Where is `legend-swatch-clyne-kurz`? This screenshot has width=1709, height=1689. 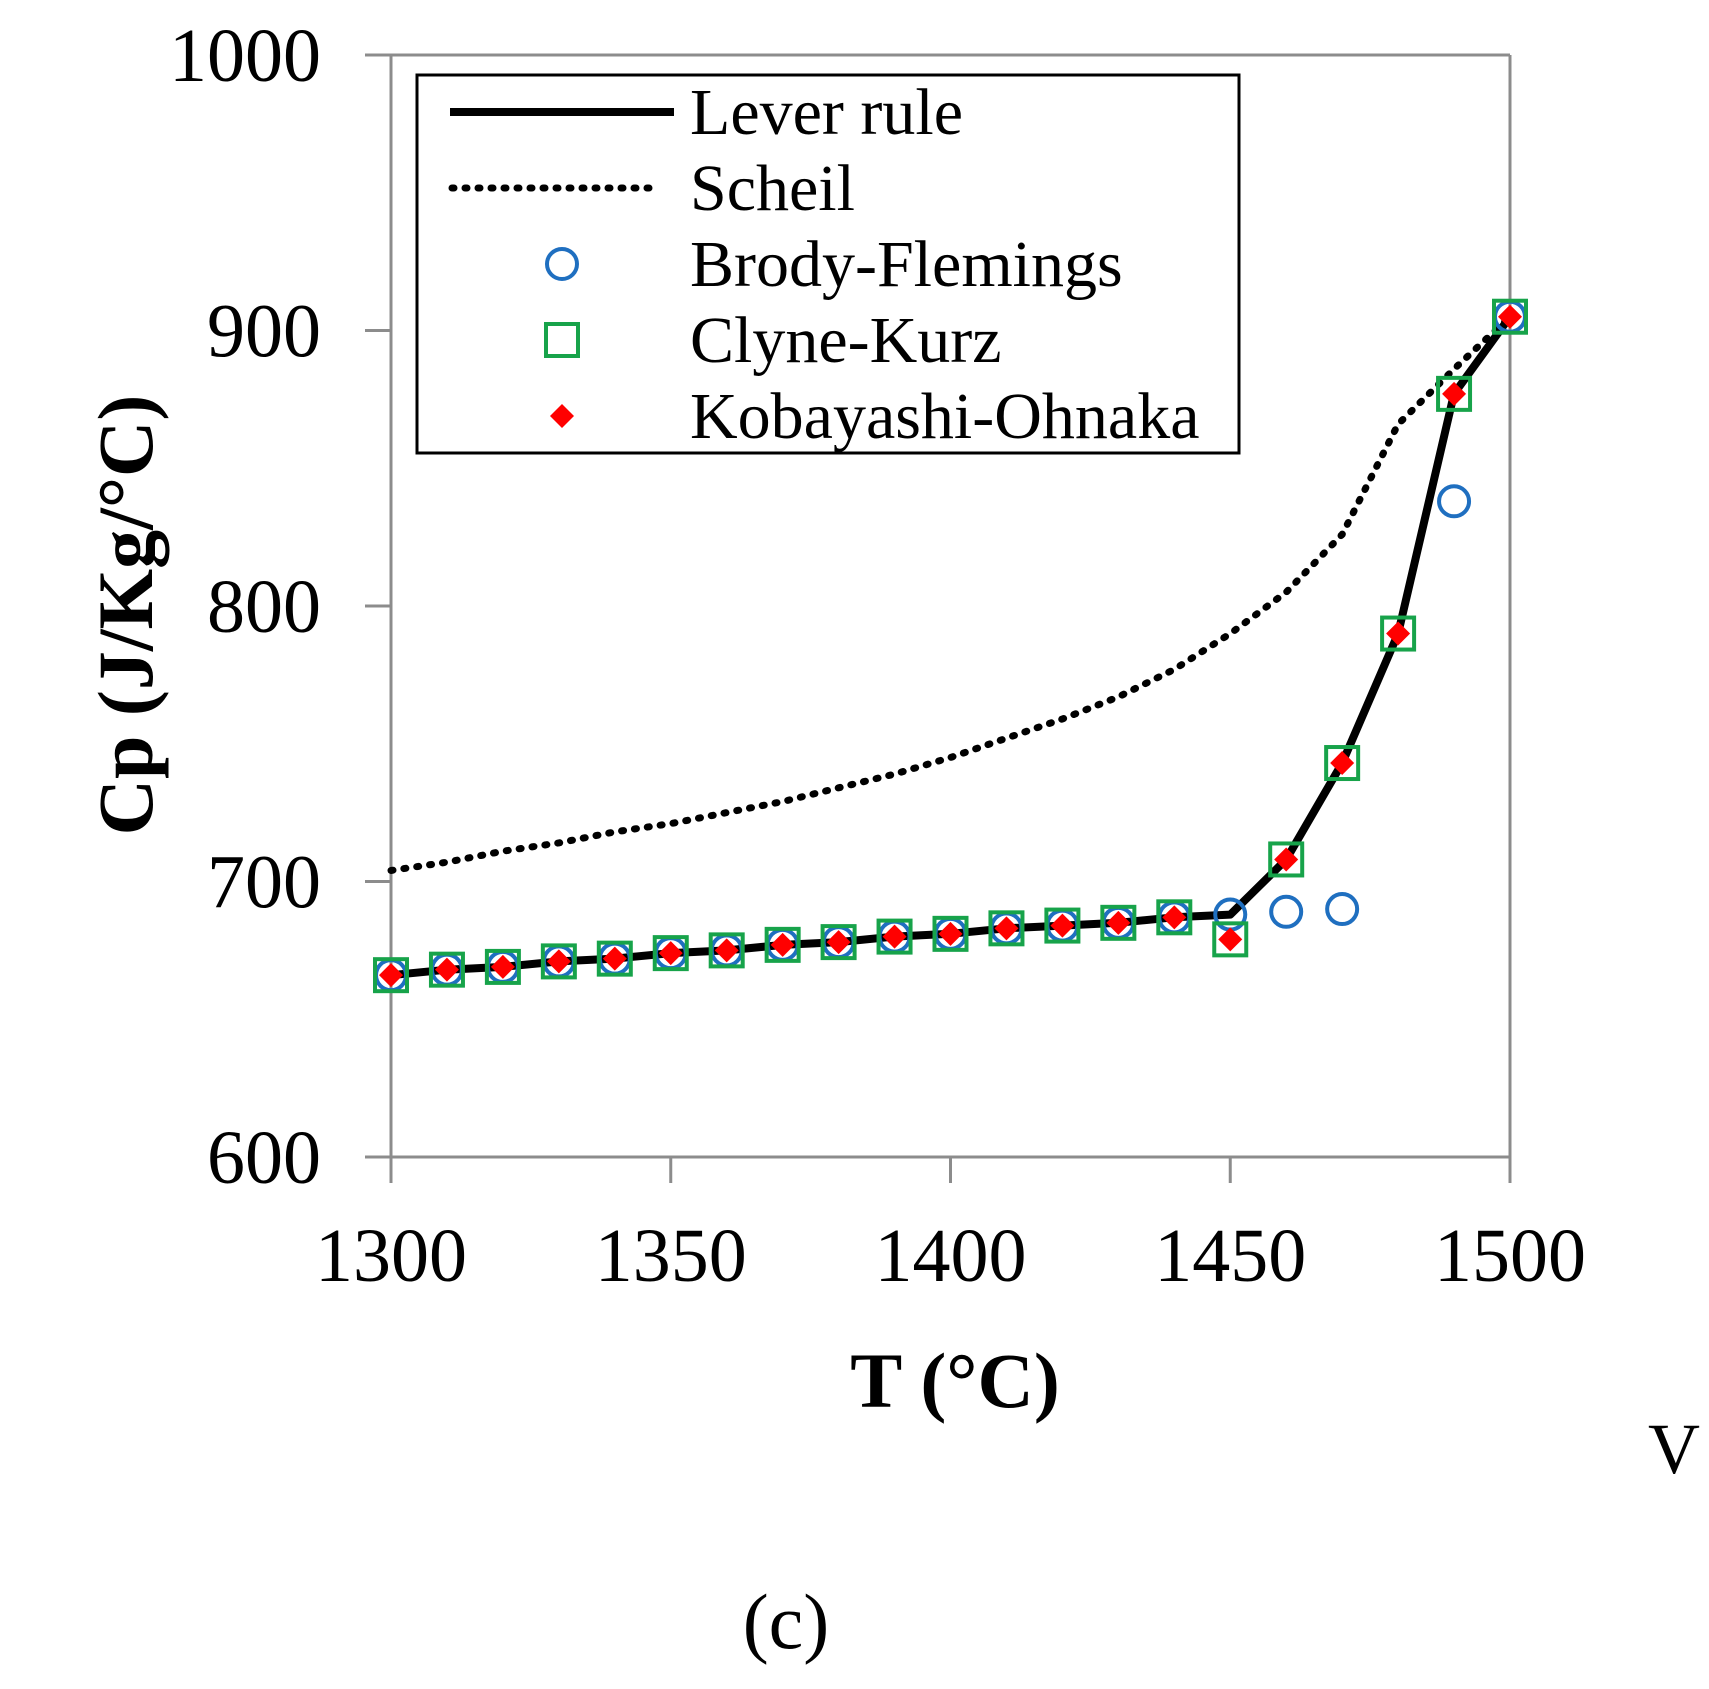
legend-swatch-clyne-kurz is located at coordinates (562, 340).